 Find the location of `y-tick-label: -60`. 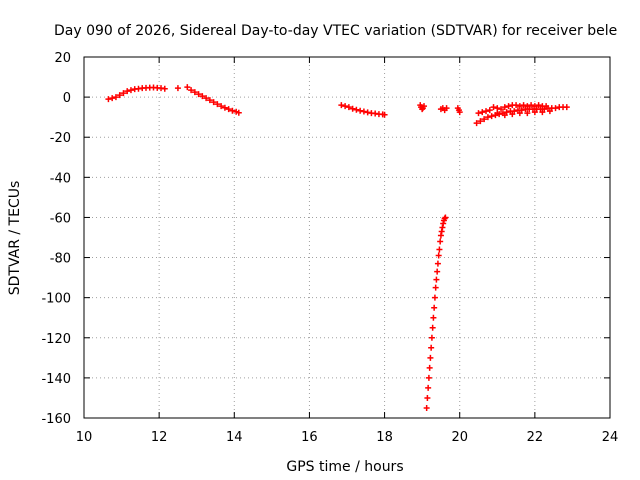

y-tick-label: -60 is located at coordinates (60, 218).